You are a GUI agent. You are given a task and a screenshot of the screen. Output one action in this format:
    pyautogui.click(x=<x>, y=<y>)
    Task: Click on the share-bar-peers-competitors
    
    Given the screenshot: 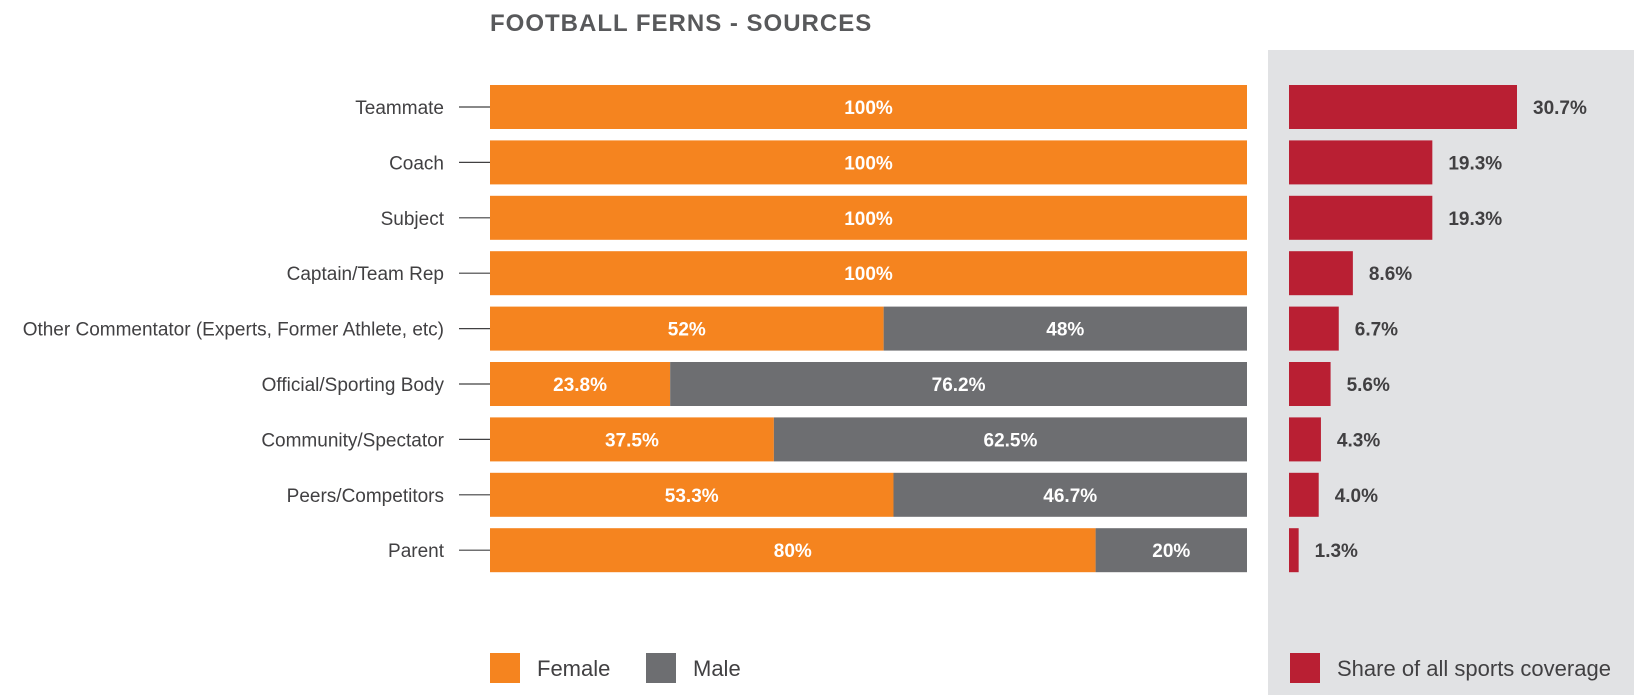 What is the action you would take?
    pyautogui.click(x=1304, y=494)
    